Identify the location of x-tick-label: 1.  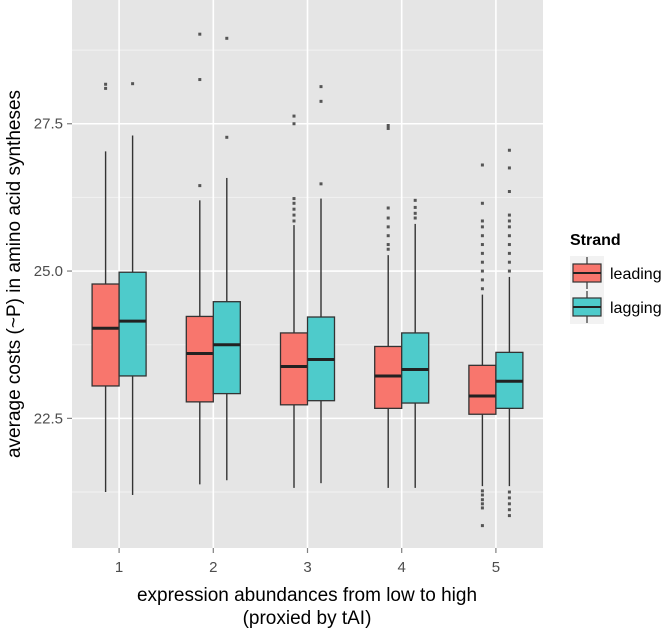
(119, 567).